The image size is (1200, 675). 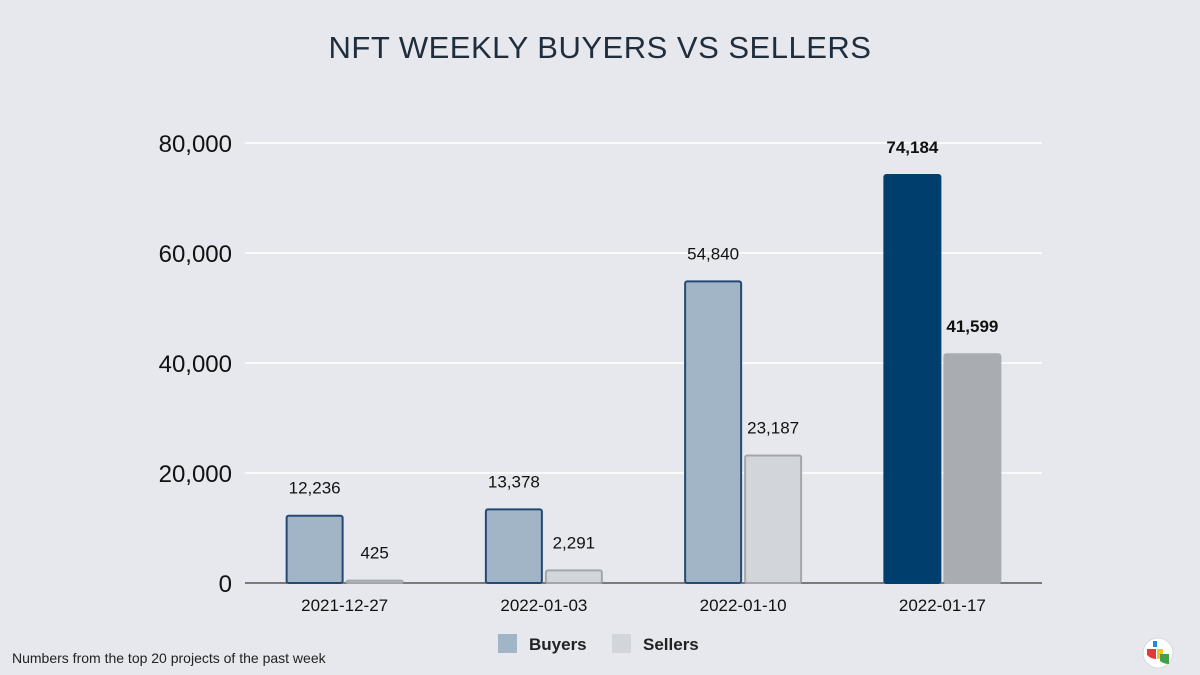 I want to click on chart-title: NFT WEEKLY BUYERS VS SELLERS, so click(x=600, y=47).